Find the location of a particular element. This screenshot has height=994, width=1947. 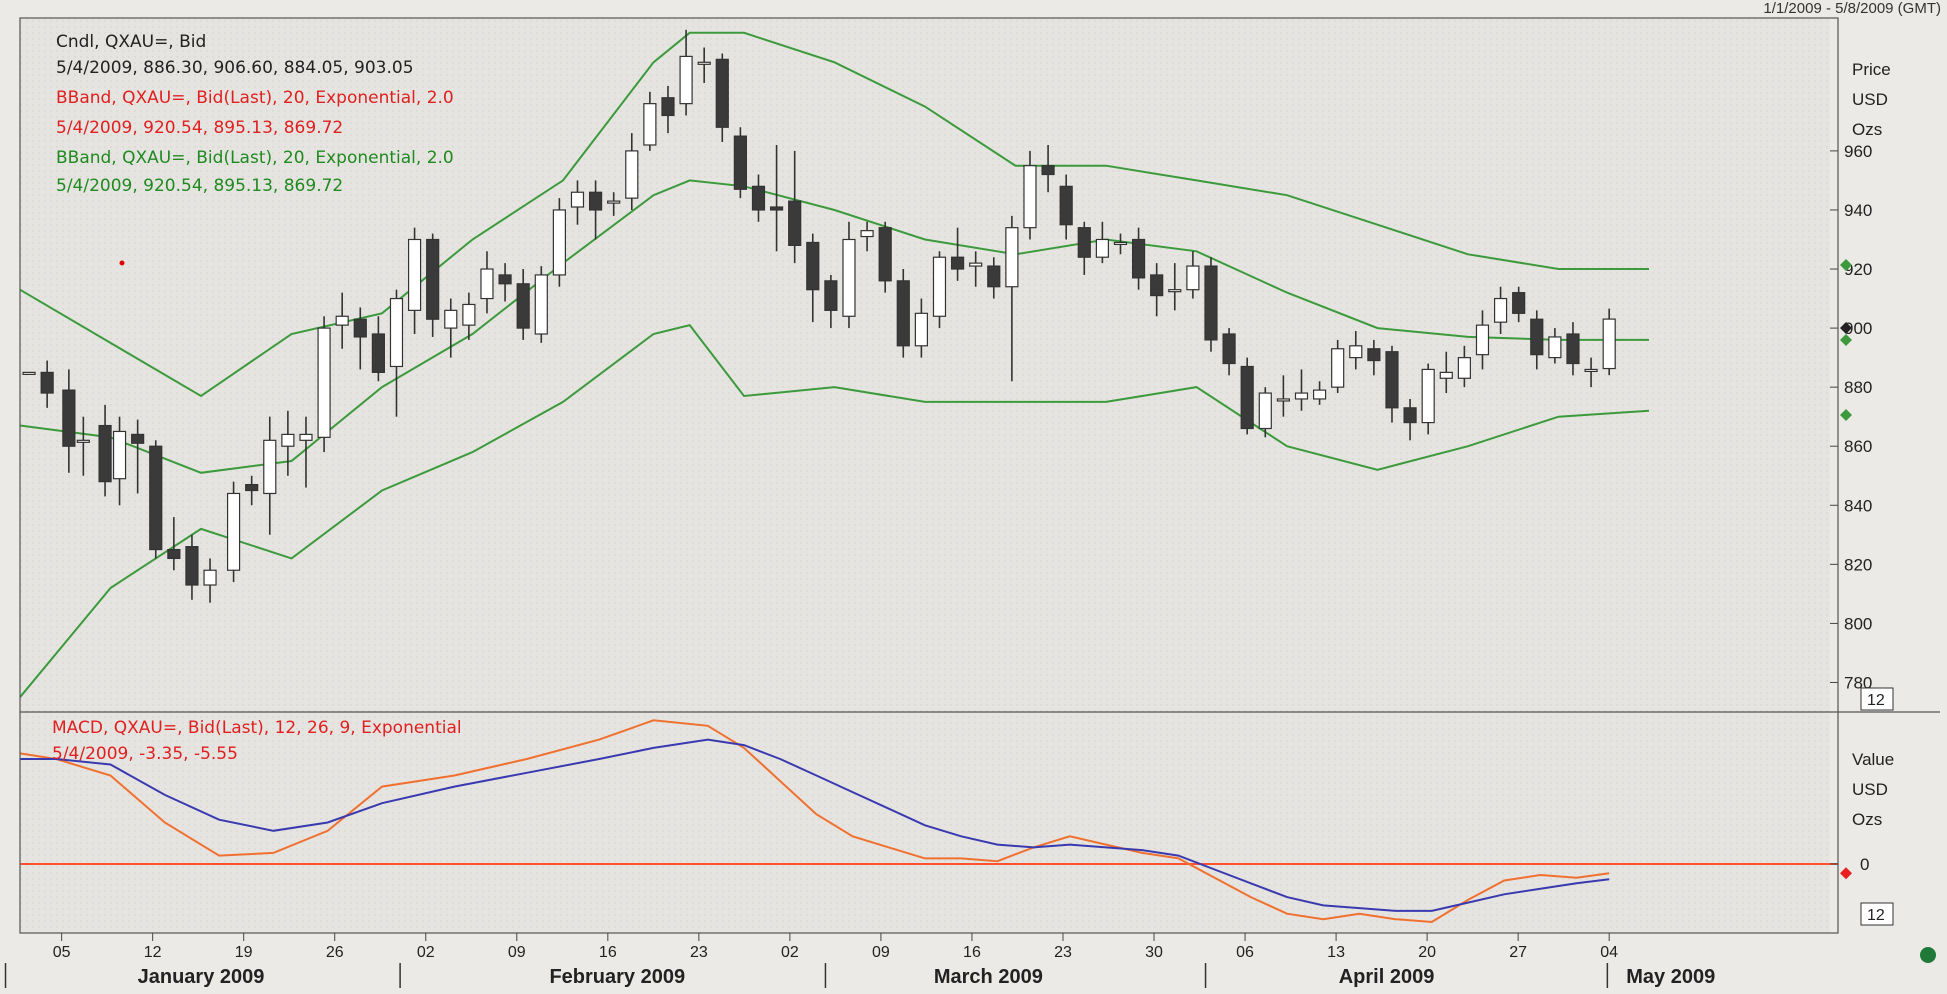

macd-axis-box is located at coordinates (1877, 914).